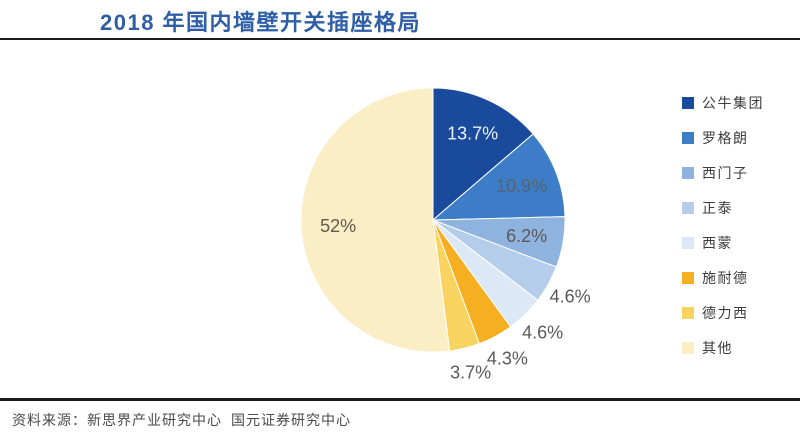 The height and width of the screenshot is (443, 800). I want to click on legend-item-2: 罗格朗, so click(723, 137).